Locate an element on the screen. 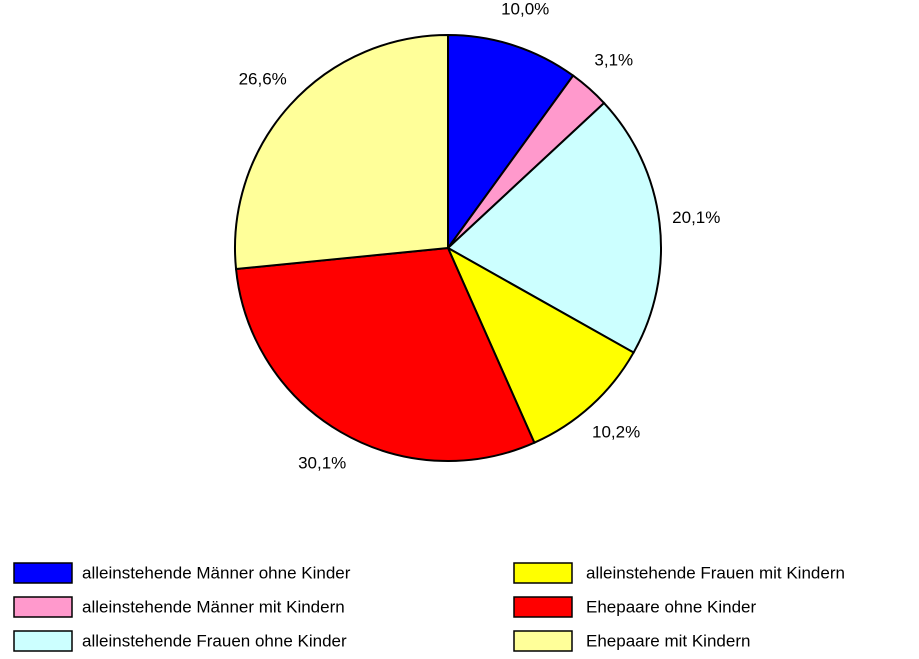  data-label: 10,2% is located at coordinates (616, 432).